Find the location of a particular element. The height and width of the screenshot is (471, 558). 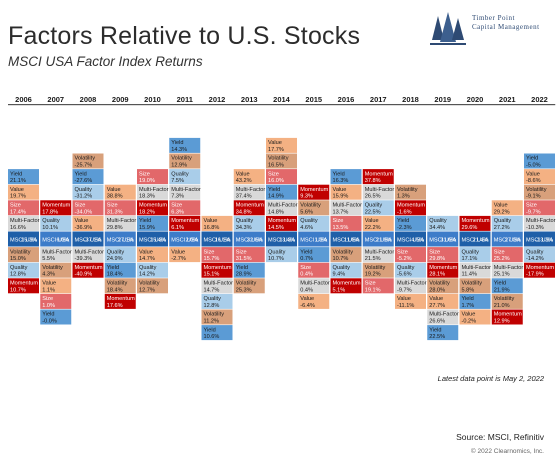

page-subtitle: MSCI USA Factor Index Returns is located at coordinates (105, 61).